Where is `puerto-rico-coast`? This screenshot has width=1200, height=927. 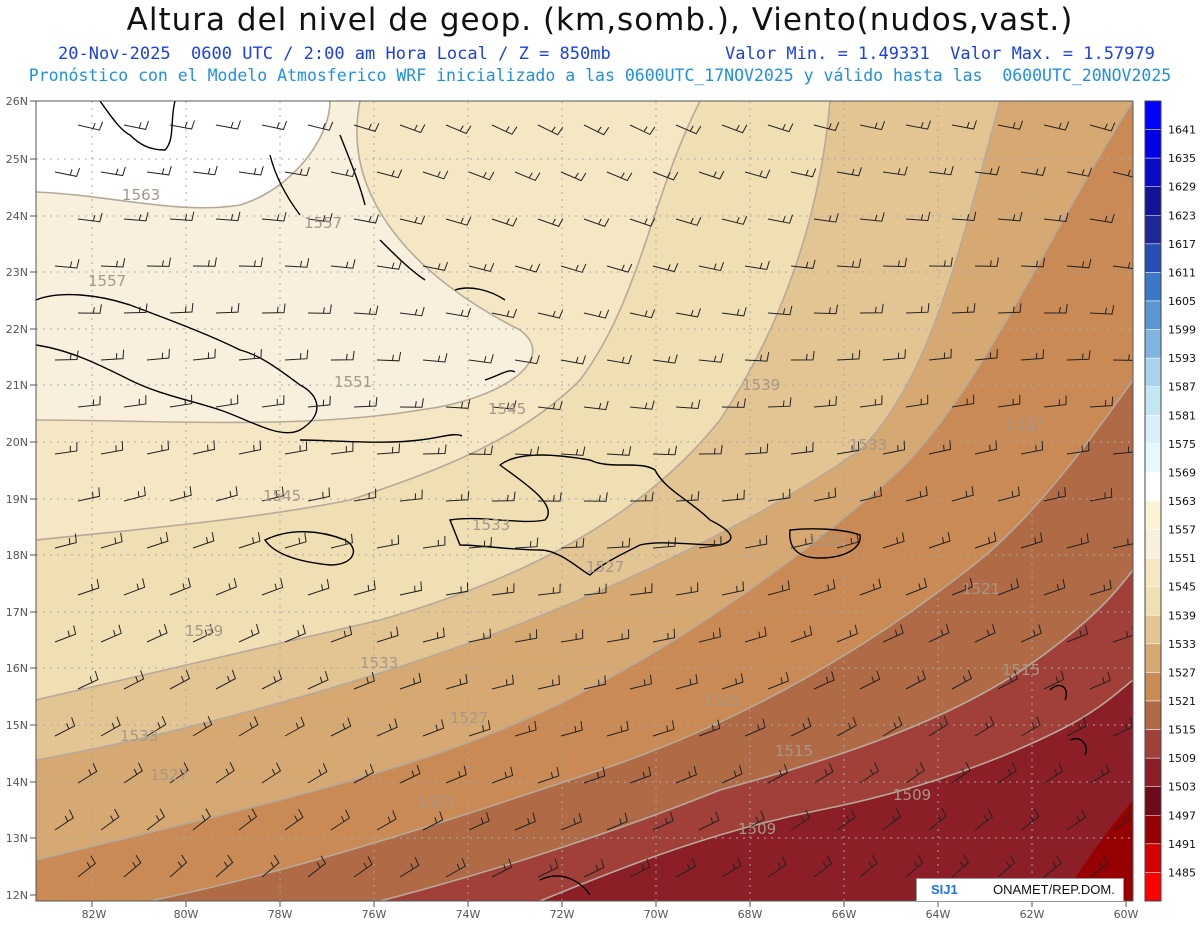 puerto-rico-coast is located at coordinates (825, 543).